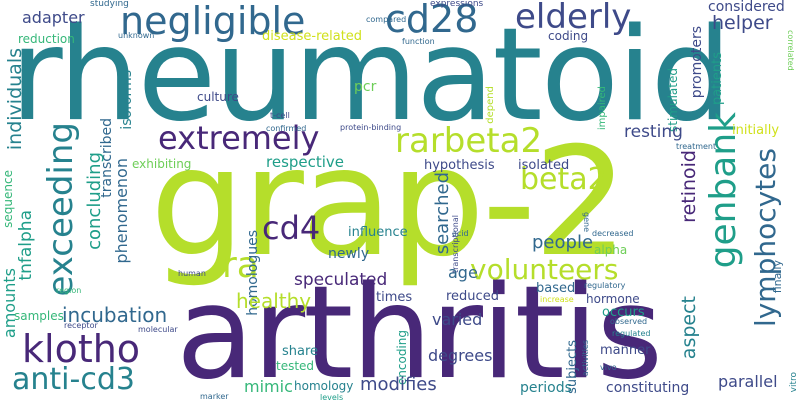 The height and width of the screenshot is (404, 808). I want to click on word: acid, so click(460, 233).